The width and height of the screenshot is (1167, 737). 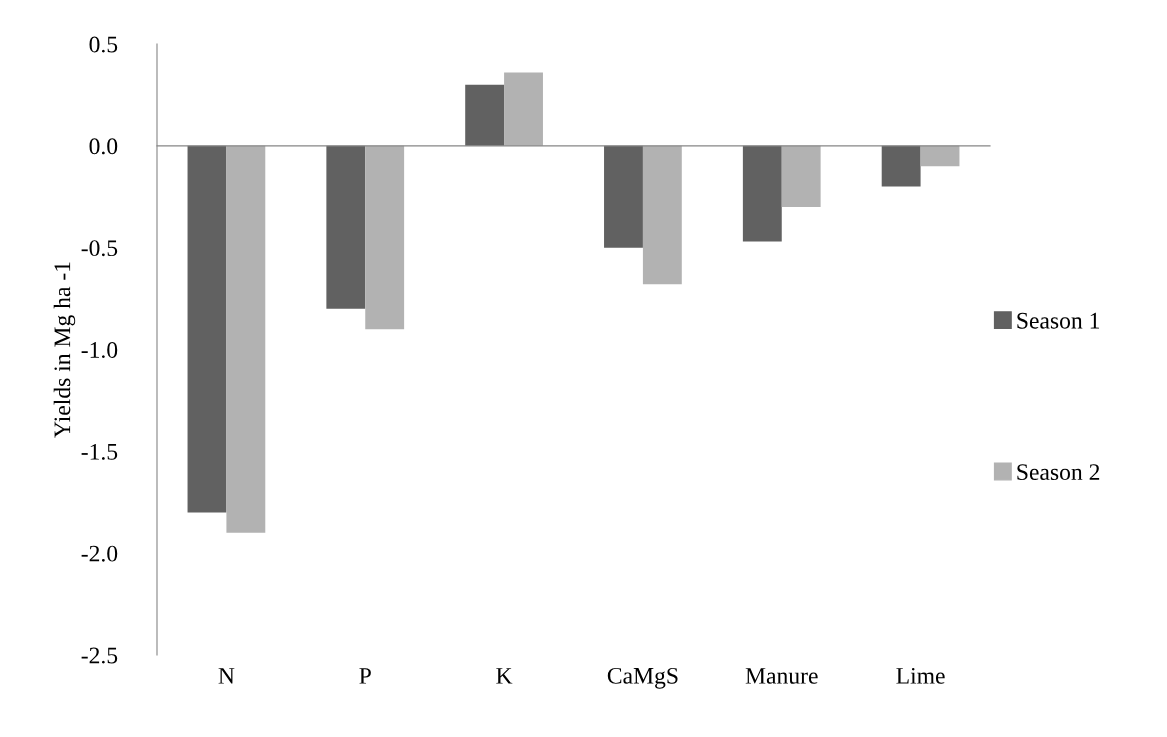 What do you see at coordinates (99, 248) in the screenshot?
I see `y-tick-label: -0.5` at bounding box center [99, 248].